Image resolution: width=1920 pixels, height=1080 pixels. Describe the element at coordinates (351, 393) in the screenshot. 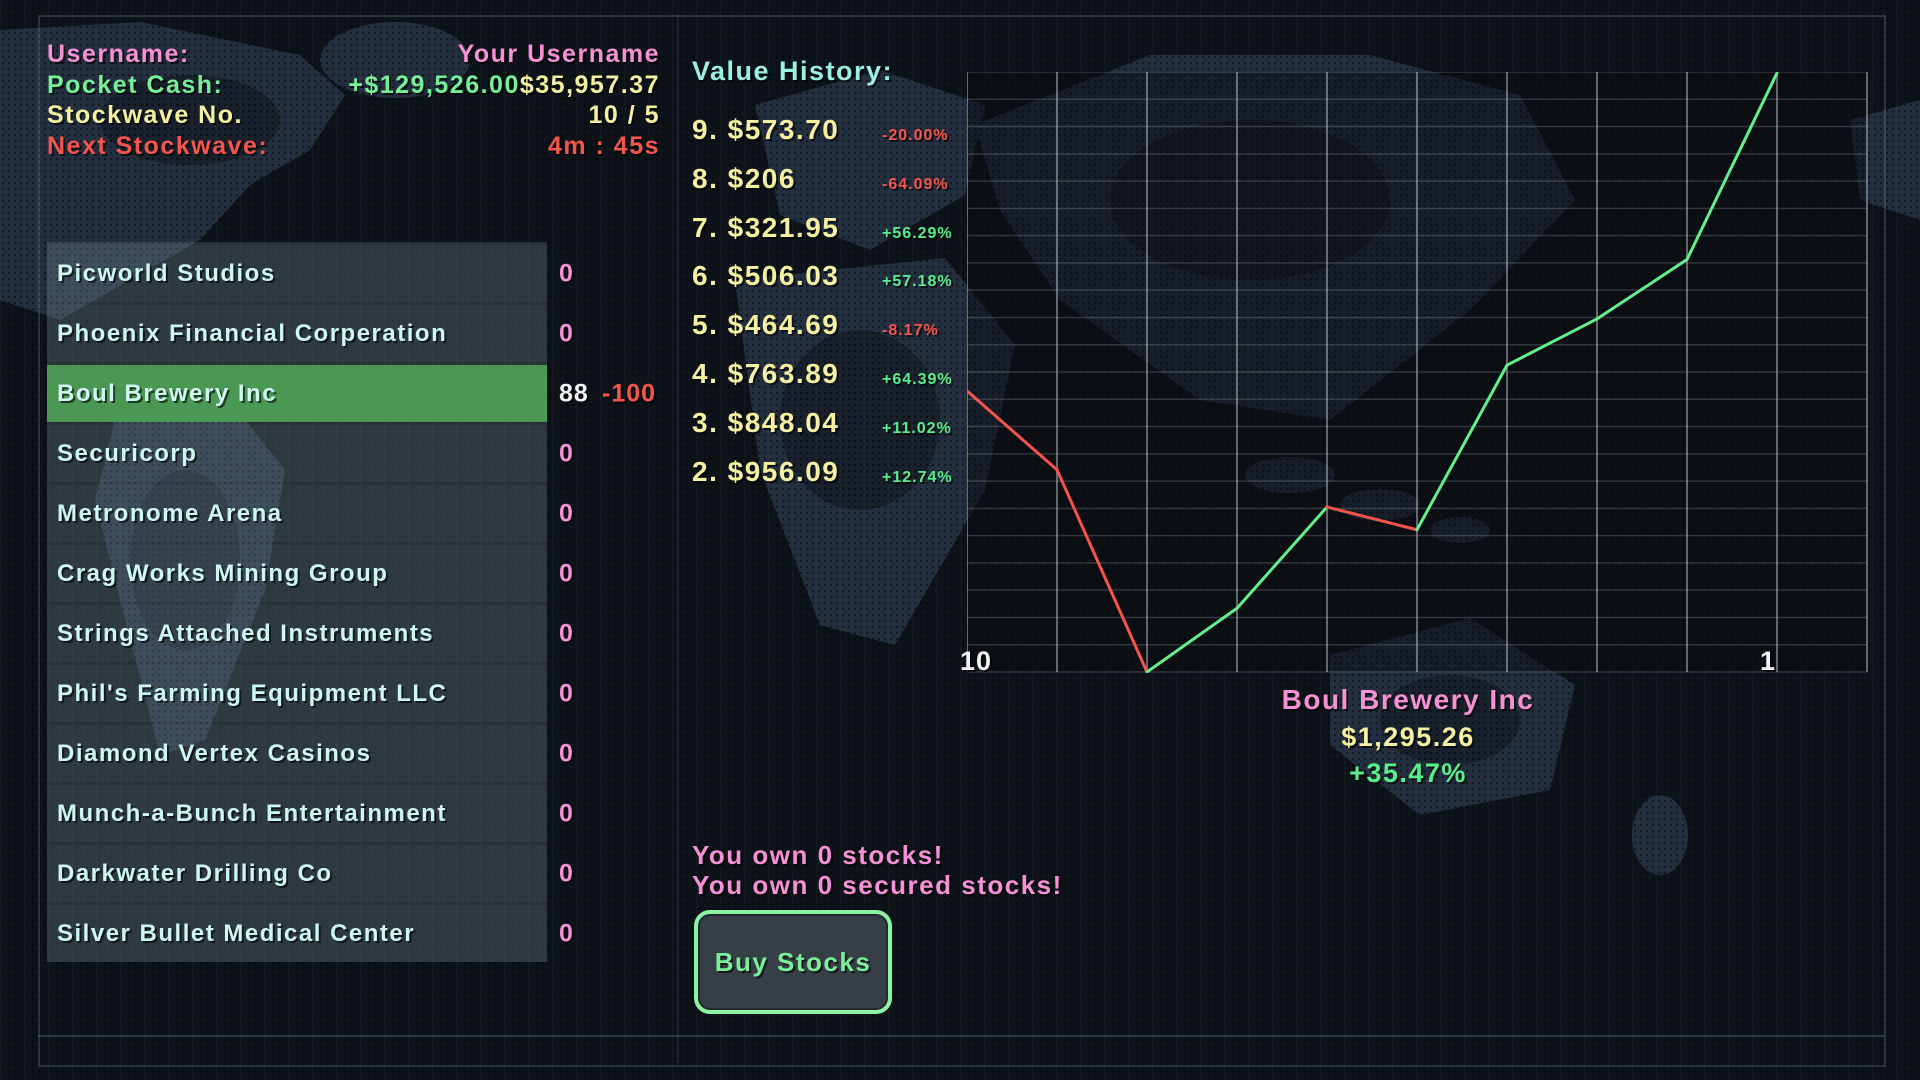

I see `company-row: Boul Brewery Inc 88 -100` at that location.